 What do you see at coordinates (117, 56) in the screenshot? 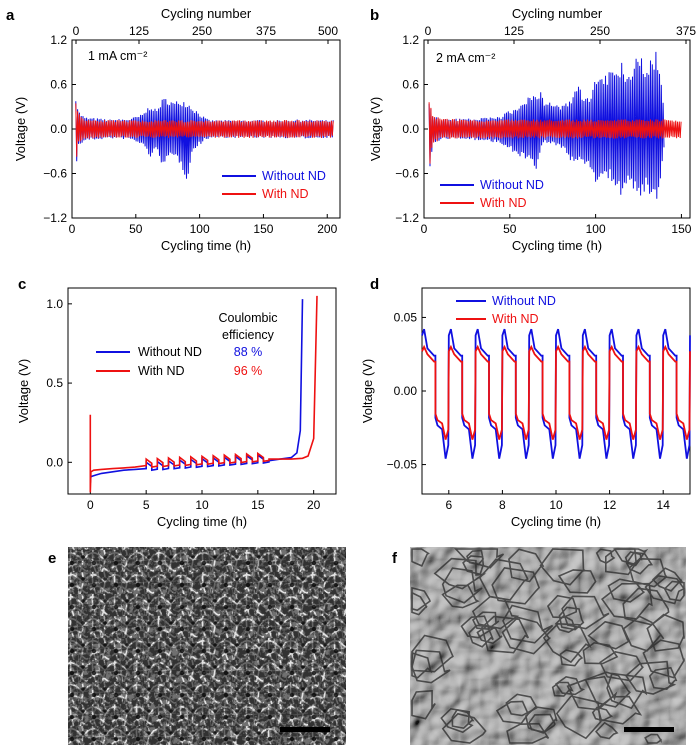
I see `annotation-current-density: 1 mA cm⁻²` at bounding box center [117, 56].